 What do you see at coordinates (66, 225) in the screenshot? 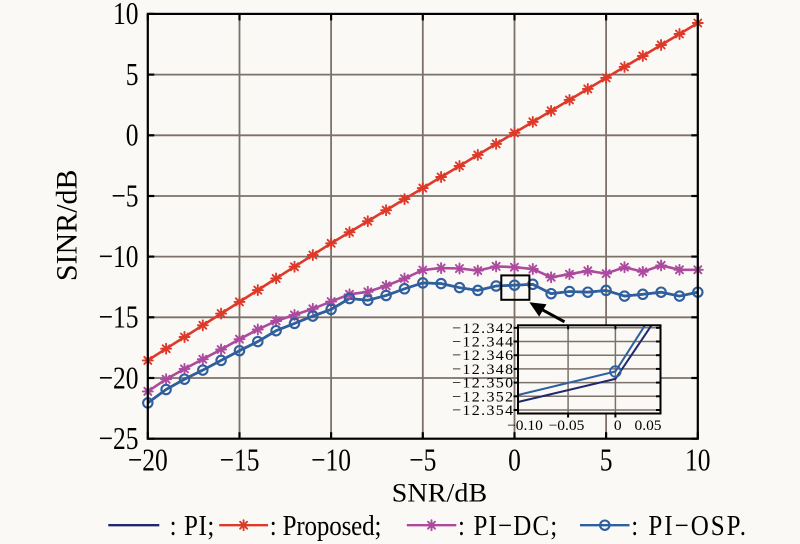
I see `svg-text: SINR/dB` at bounding box center [66, 225].